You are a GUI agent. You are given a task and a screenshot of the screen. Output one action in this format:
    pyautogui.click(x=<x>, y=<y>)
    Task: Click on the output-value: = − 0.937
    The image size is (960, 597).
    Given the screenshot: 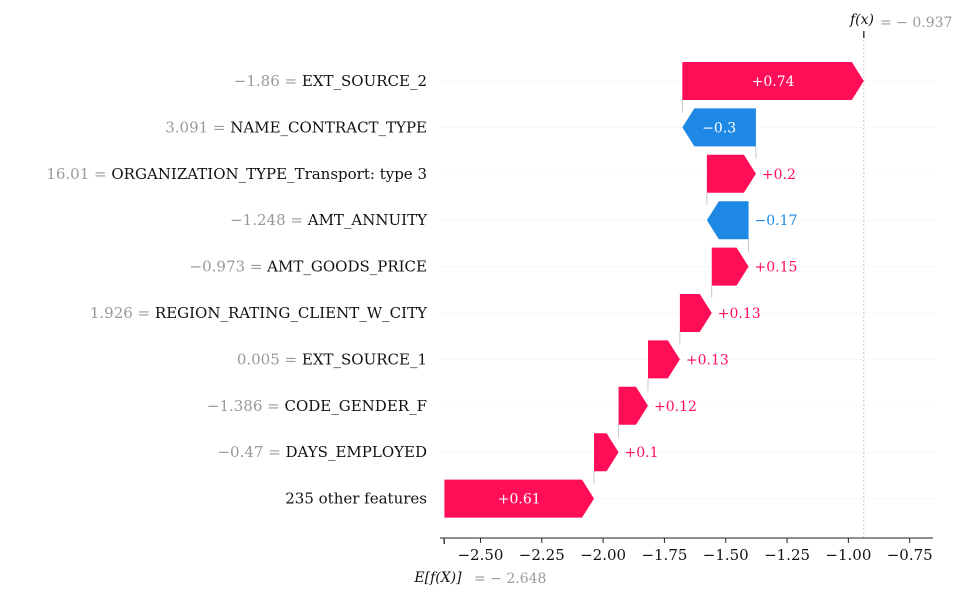 What is the action you would take?
    pyautogui.click(x=916, y=23)
    